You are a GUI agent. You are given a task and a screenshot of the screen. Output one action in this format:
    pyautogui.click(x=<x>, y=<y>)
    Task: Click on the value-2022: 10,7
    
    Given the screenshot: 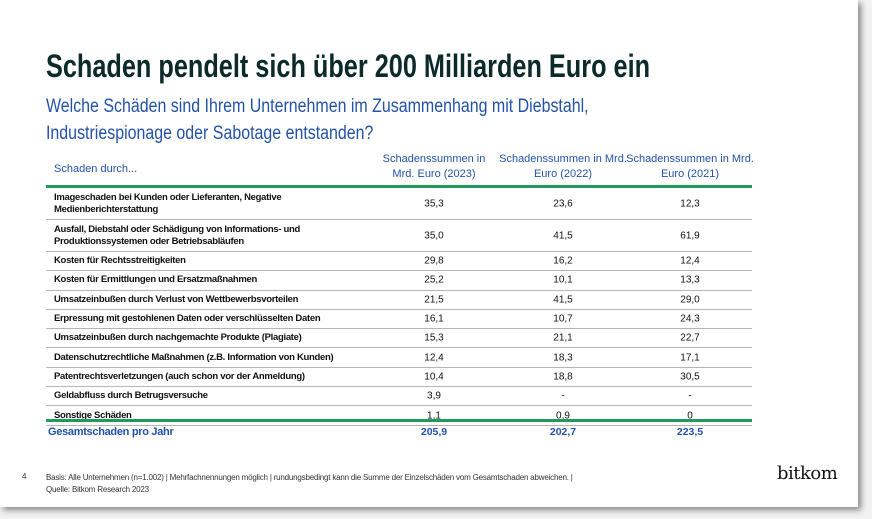 What is the action you would take?
    pyautogui.click(x=563, y=319)
    